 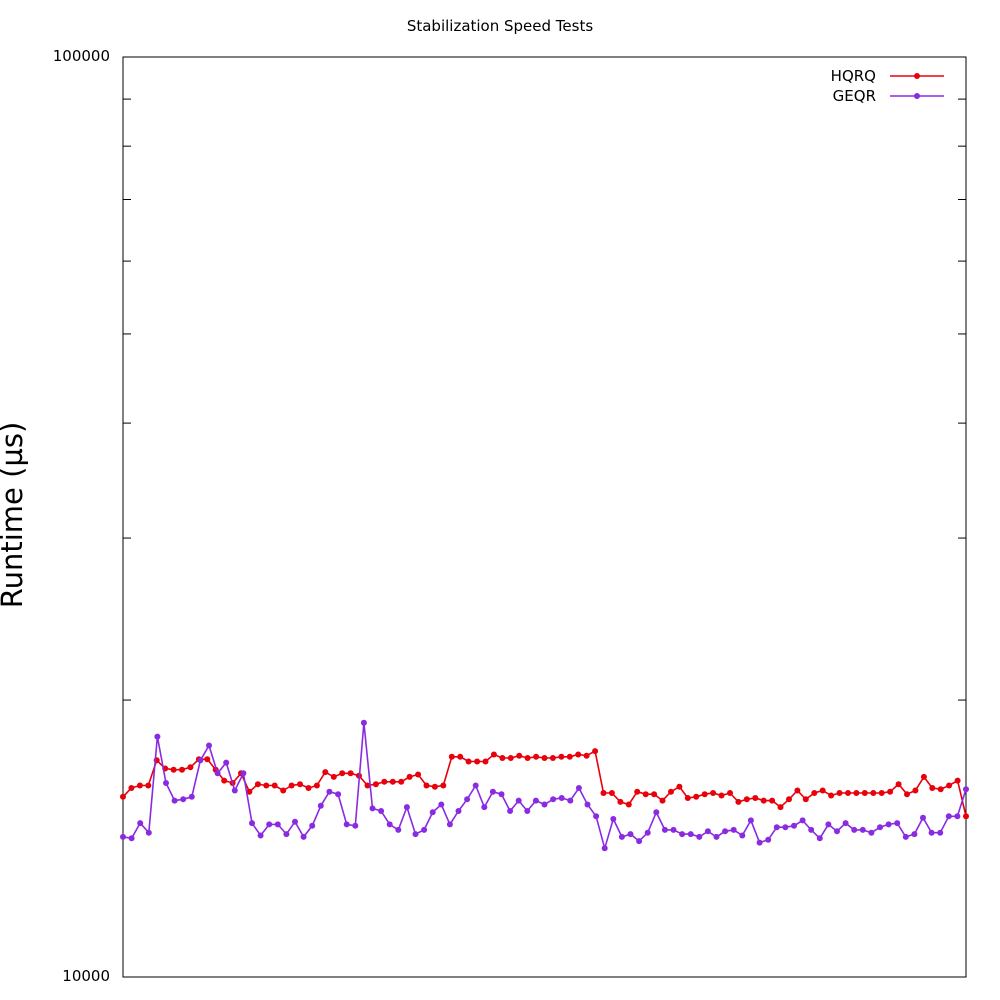 I want to click on legend-marker-hqrq, so click(x=917, y=76).